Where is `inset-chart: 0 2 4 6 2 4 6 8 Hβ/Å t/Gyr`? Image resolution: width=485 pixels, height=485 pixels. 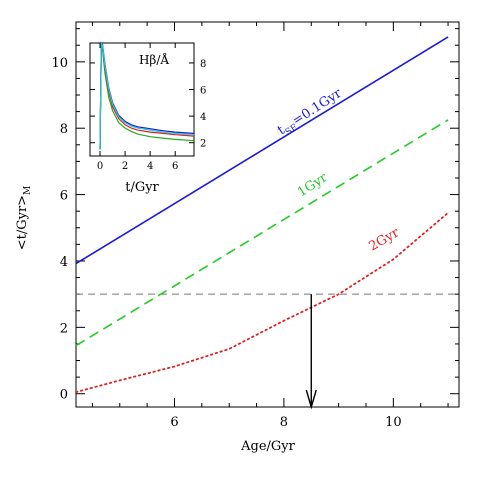 inset-chart: 0 2 4 6 2 4 6 8 Hβ/Å t/Gyr is located at coordinates (147, 118).